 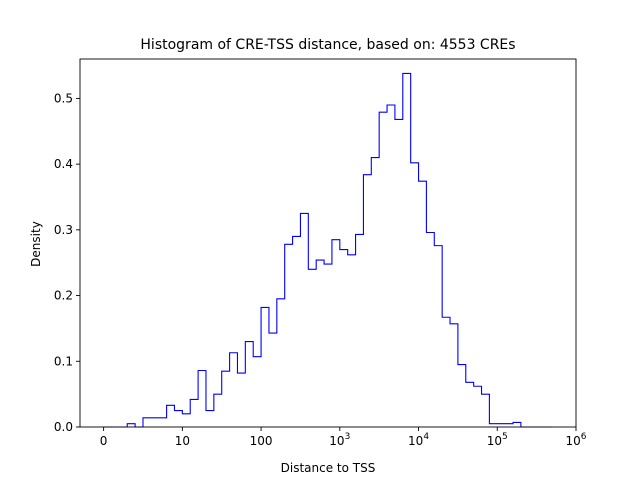 I want to click on x-tick-label: 10, so click(x=182, y=441).